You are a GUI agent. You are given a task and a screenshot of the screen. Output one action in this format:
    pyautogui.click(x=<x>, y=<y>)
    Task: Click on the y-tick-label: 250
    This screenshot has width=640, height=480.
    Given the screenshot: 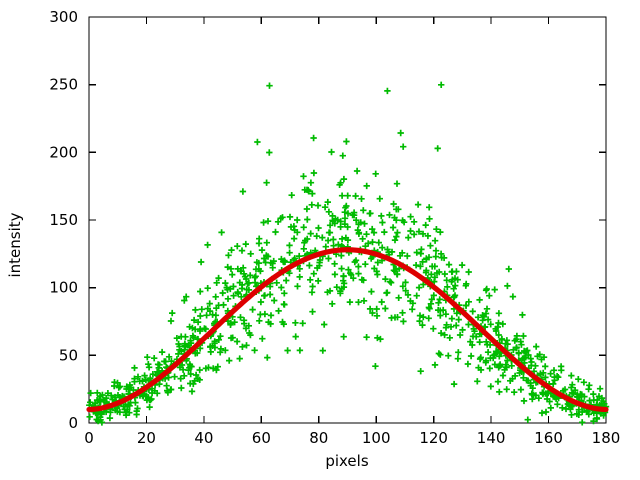 What is the action you would take?
    pyautogui.click(x=63, y=85)
    